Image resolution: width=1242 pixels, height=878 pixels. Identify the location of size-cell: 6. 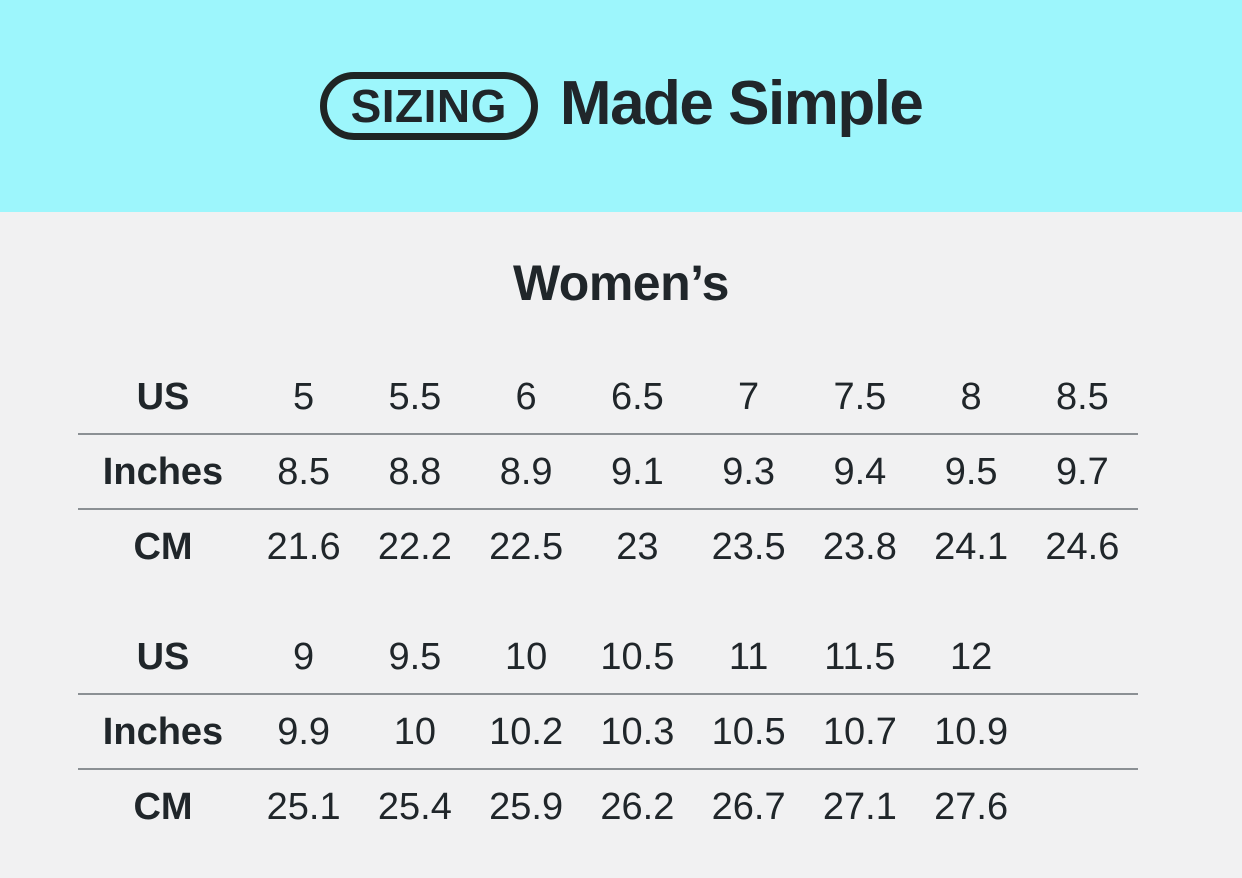
(526, 396).